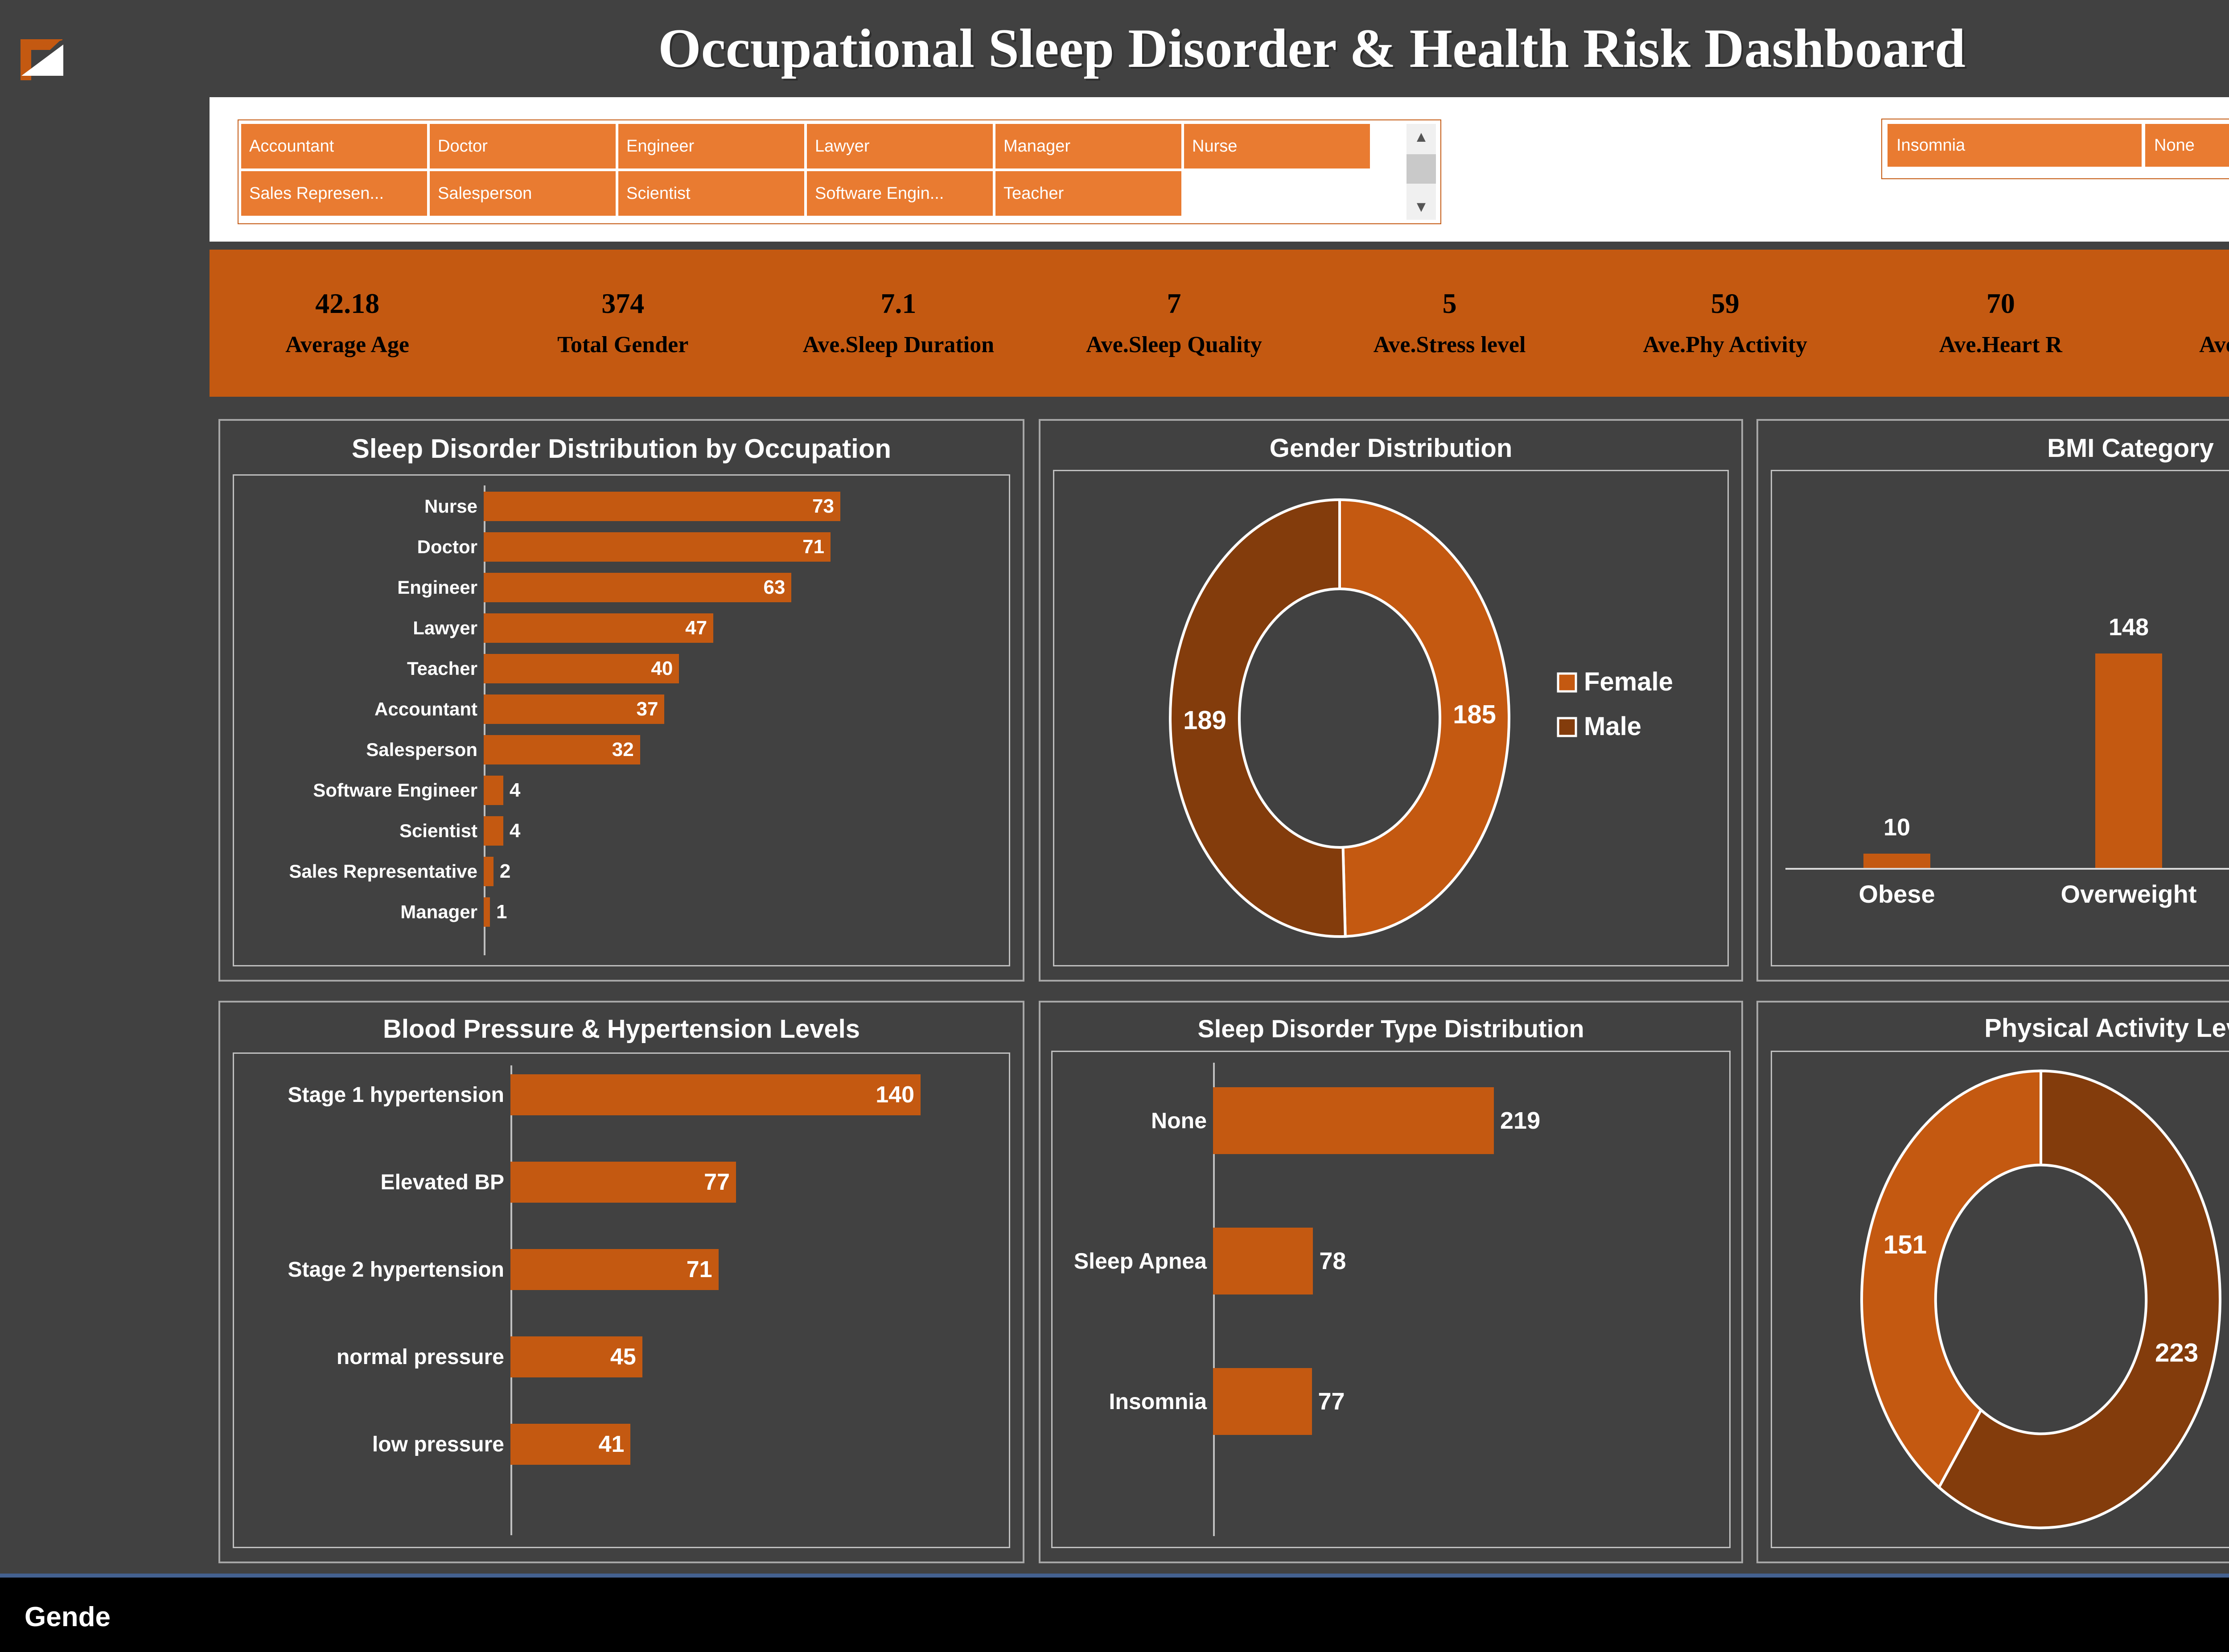 Image resolution: width=2229 pixels, height=1652 pixels. What do you see at coordinates (617, 1095) in the screenshot?
I see `bar-row: Stage 1 hypertension 140` at bounding box center [617, 1095].